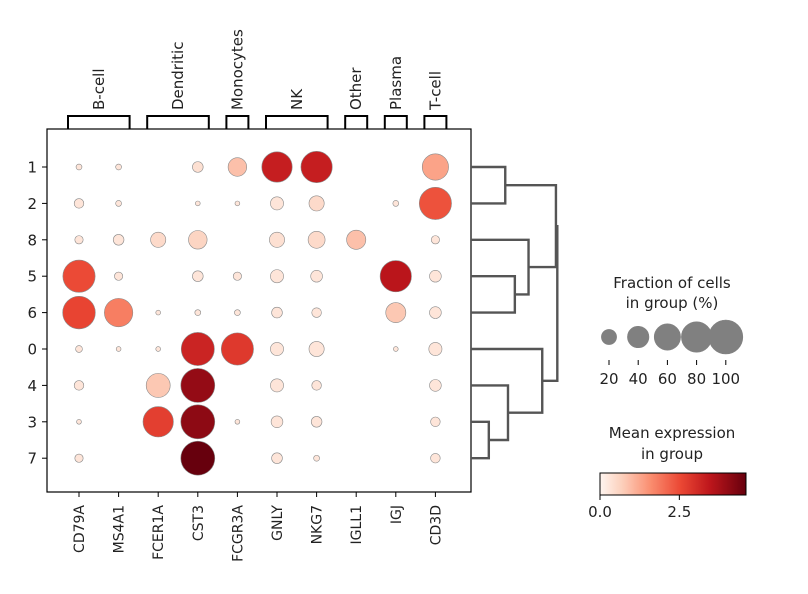  I want to click on x-label-IGLL1: IGLL1, so click(357, 524).